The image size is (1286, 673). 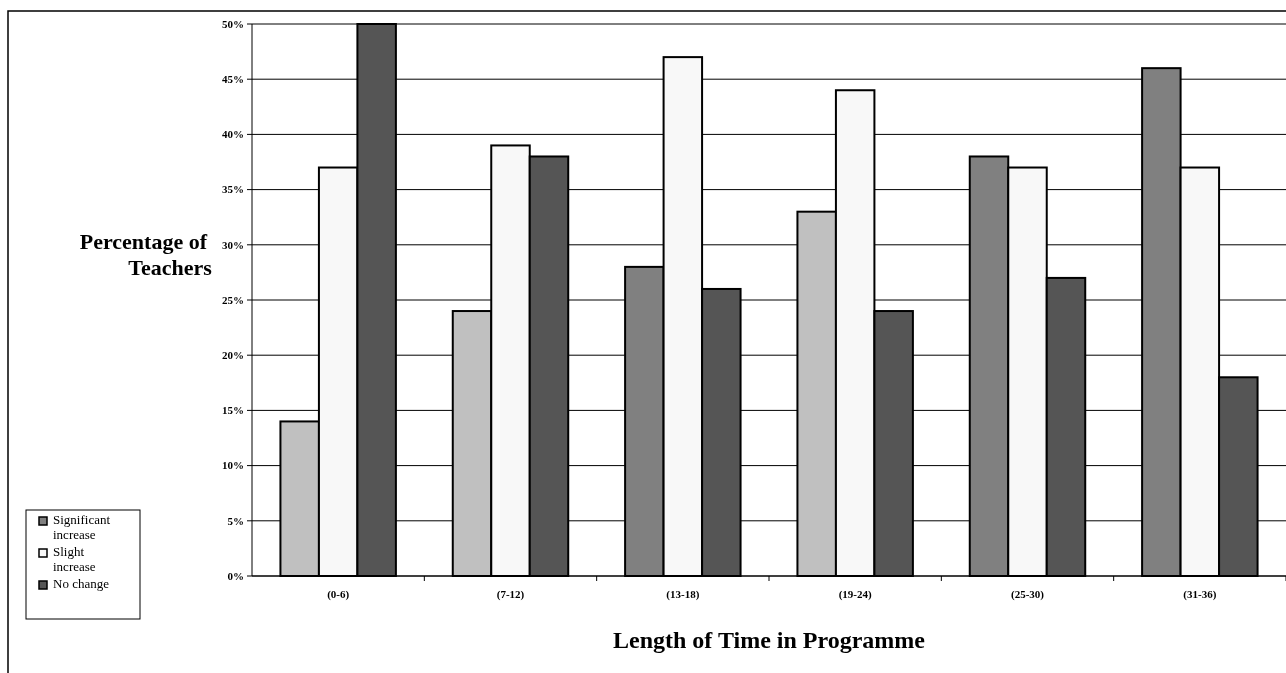 What do you see at coordinates (1200, 594) in the screenshot?
I see `x-tick-label: (31-36)` at bounding box center [1200, 594].